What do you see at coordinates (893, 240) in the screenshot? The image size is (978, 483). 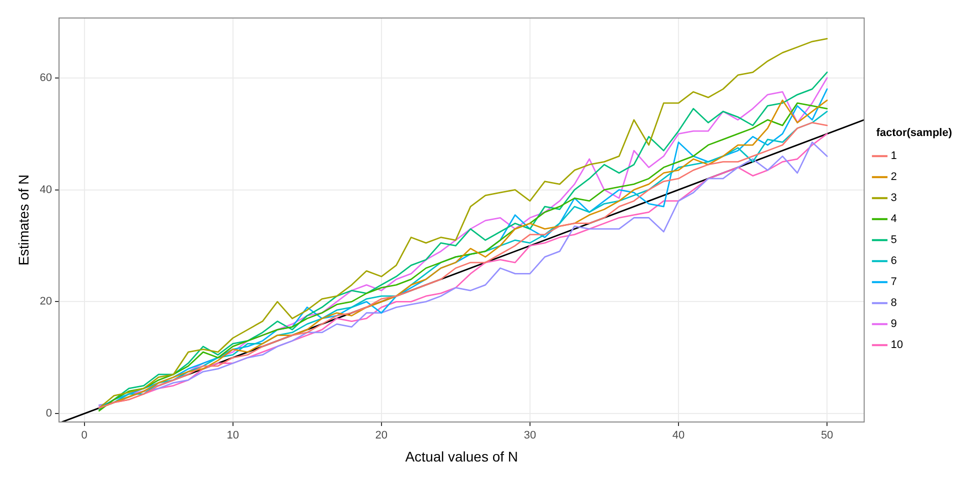 I see `legend-label: 5` at bounding box center [893, 240].